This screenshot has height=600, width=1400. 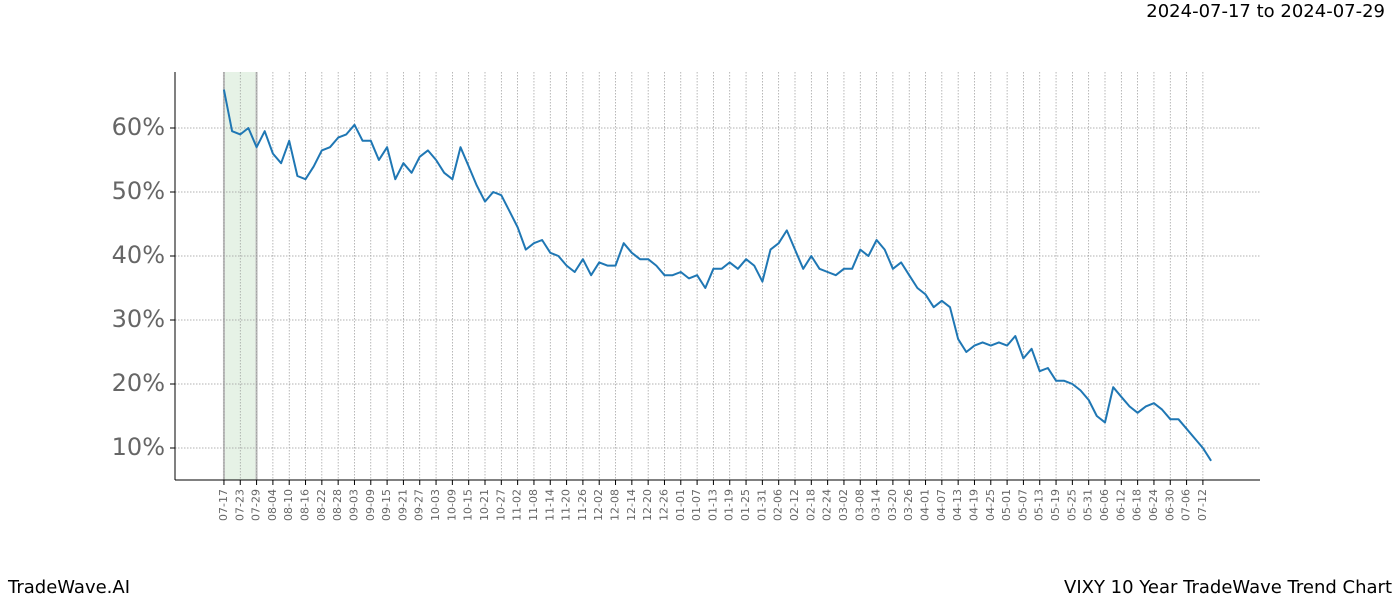 I want to click on y-tick-label: 40%, so click(x=138, y=255).